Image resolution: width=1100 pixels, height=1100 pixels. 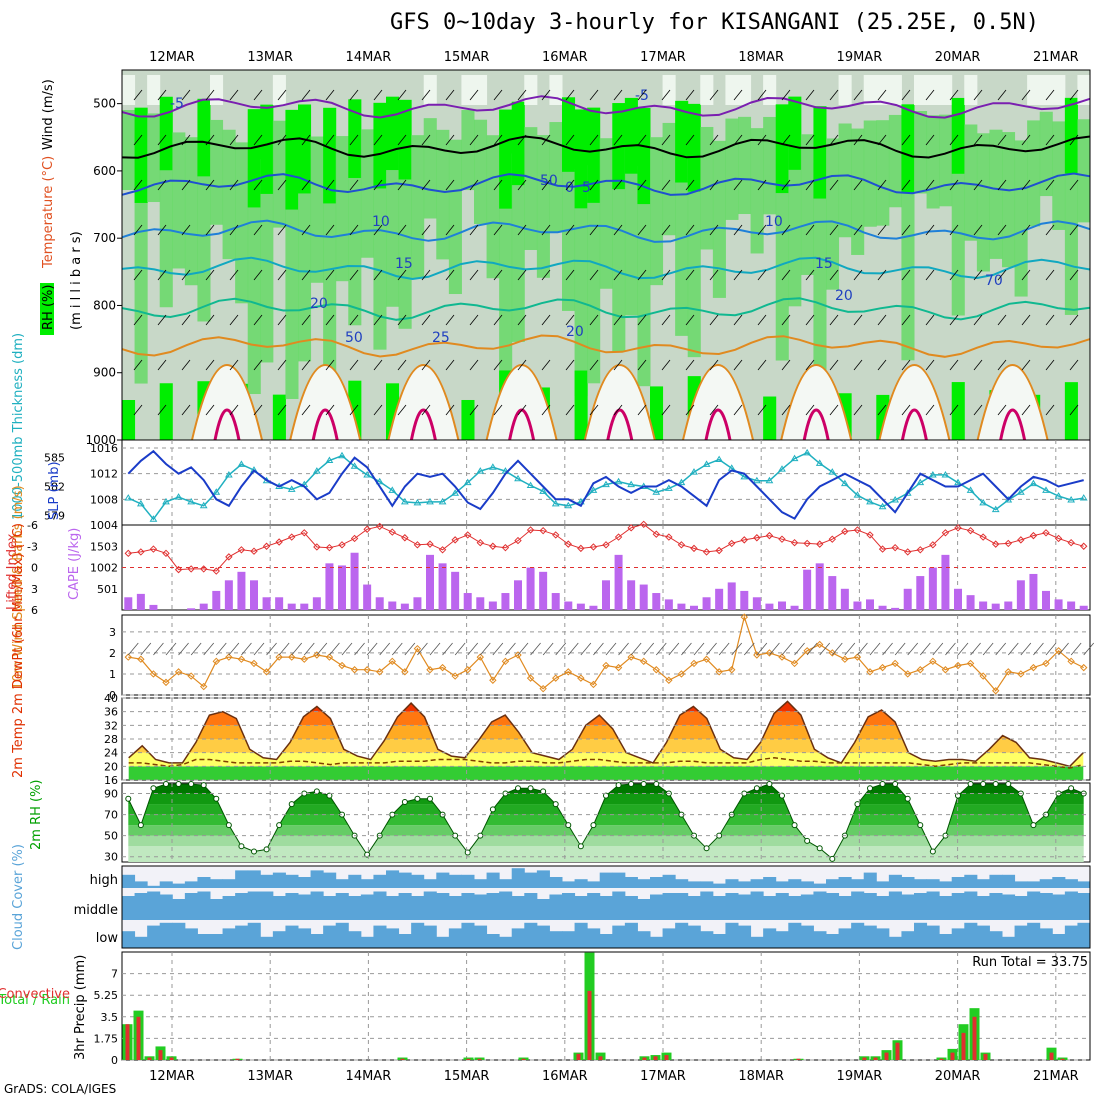 What do you see at coordinates (1062, 1058) in the screenshot?
I see `precip-total-bar` at bounding box center [1062, 1058].